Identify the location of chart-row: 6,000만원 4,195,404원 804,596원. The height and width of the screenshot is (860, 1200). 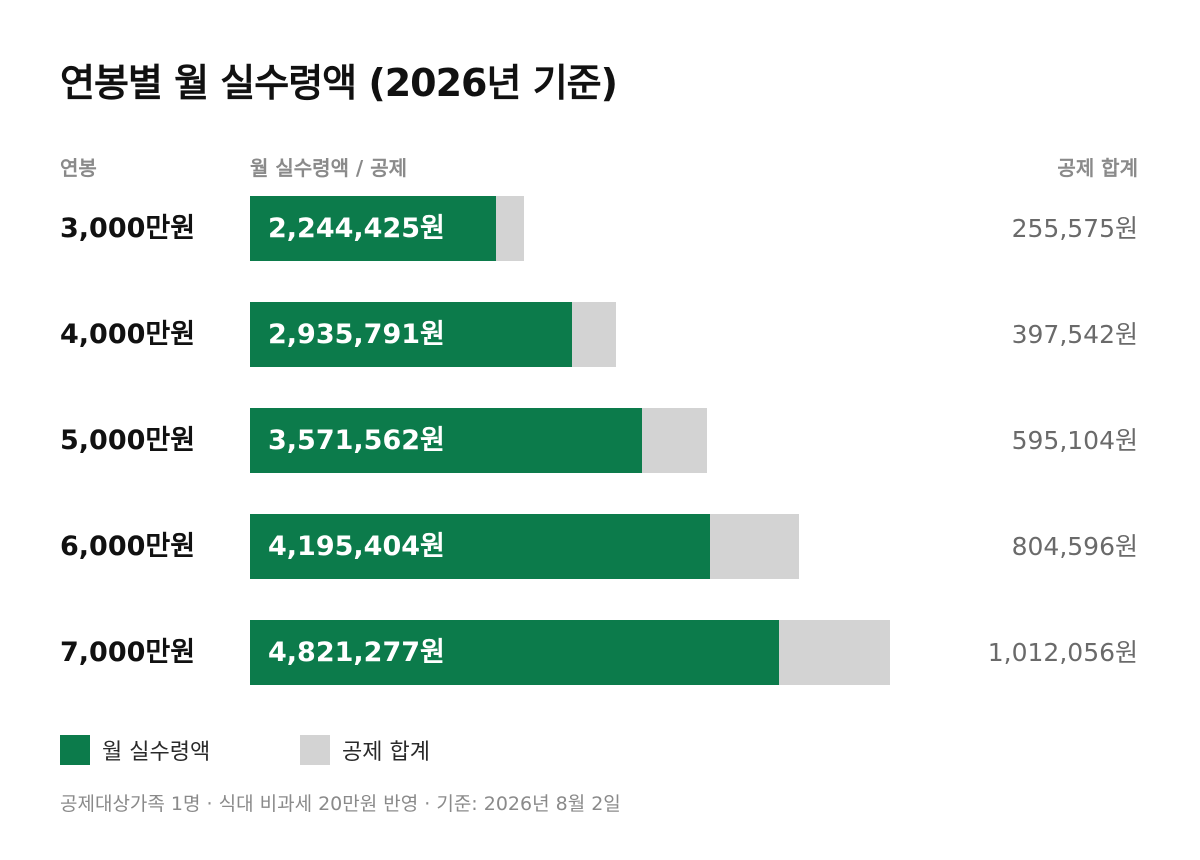
(600, 546).